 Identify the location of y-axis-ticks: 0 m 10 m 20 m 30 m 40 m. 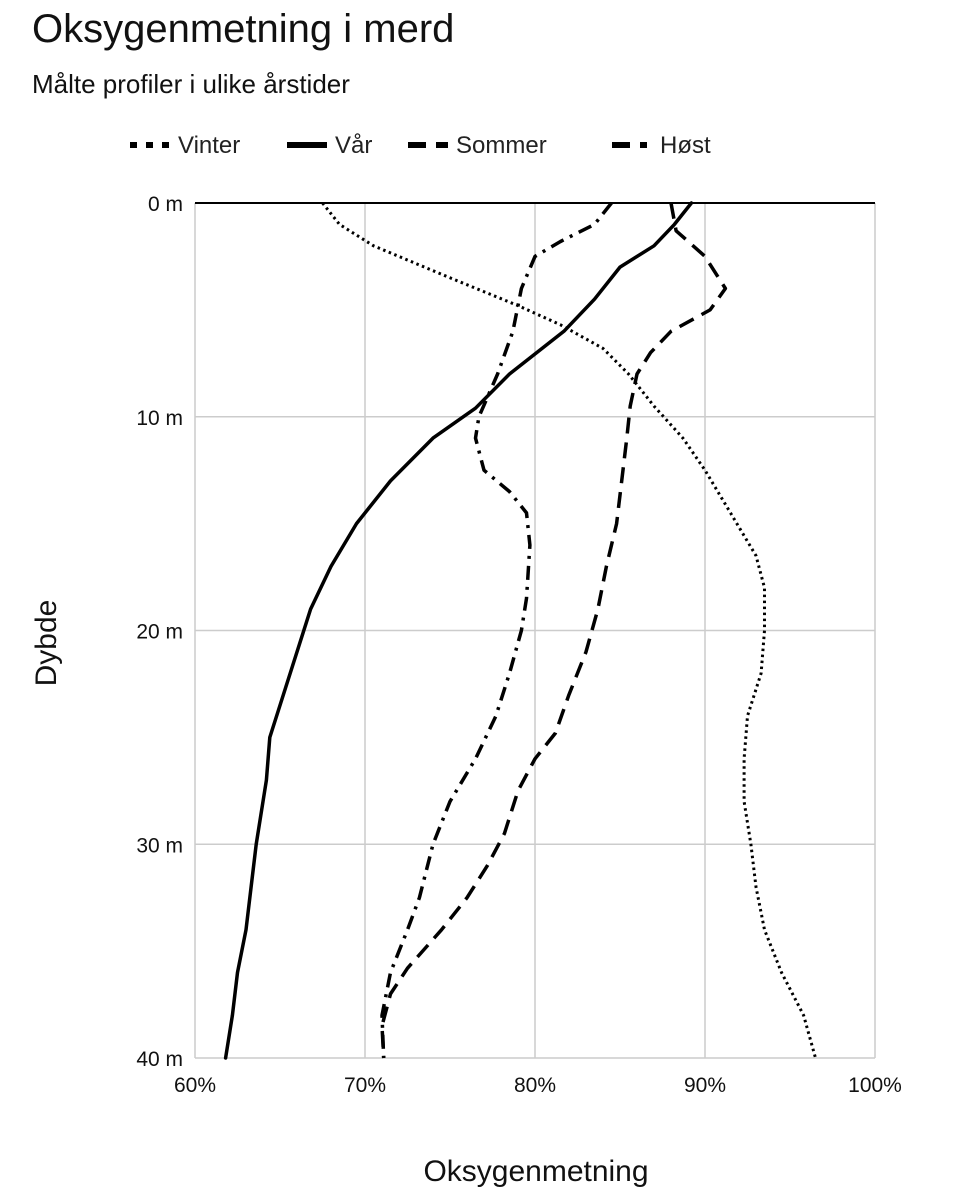
(159, 632).